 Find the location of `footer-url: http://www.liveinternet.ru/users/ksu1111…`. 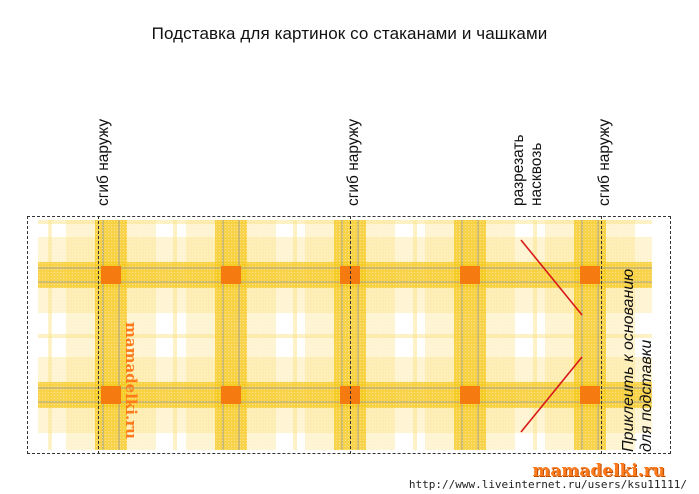

footer-url: http://www.liveinternet.ru/users/ksu1111… is located at coordinates (547, 484).